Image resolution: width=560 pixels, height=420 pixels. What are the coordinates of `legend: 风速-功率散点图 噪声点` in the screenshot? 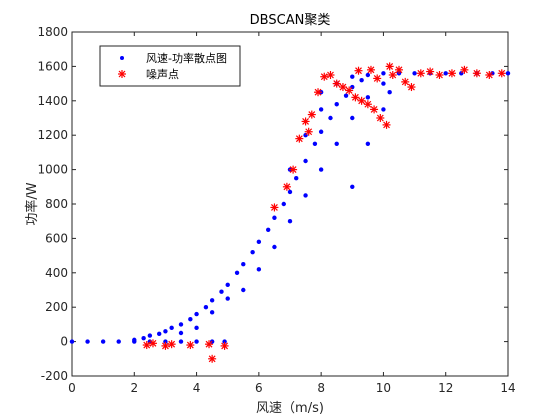 It's located at (170, 66).